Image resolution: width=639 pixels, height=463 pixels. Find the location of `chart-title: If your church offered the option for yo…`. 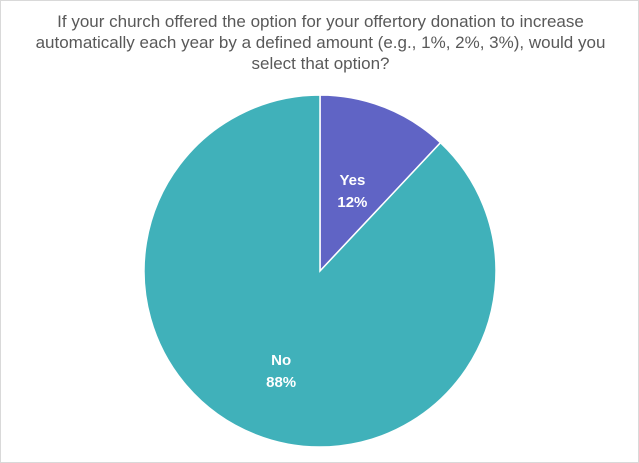

chart-title: If your church offered the option for yo… is located at coordinates (320, 42).